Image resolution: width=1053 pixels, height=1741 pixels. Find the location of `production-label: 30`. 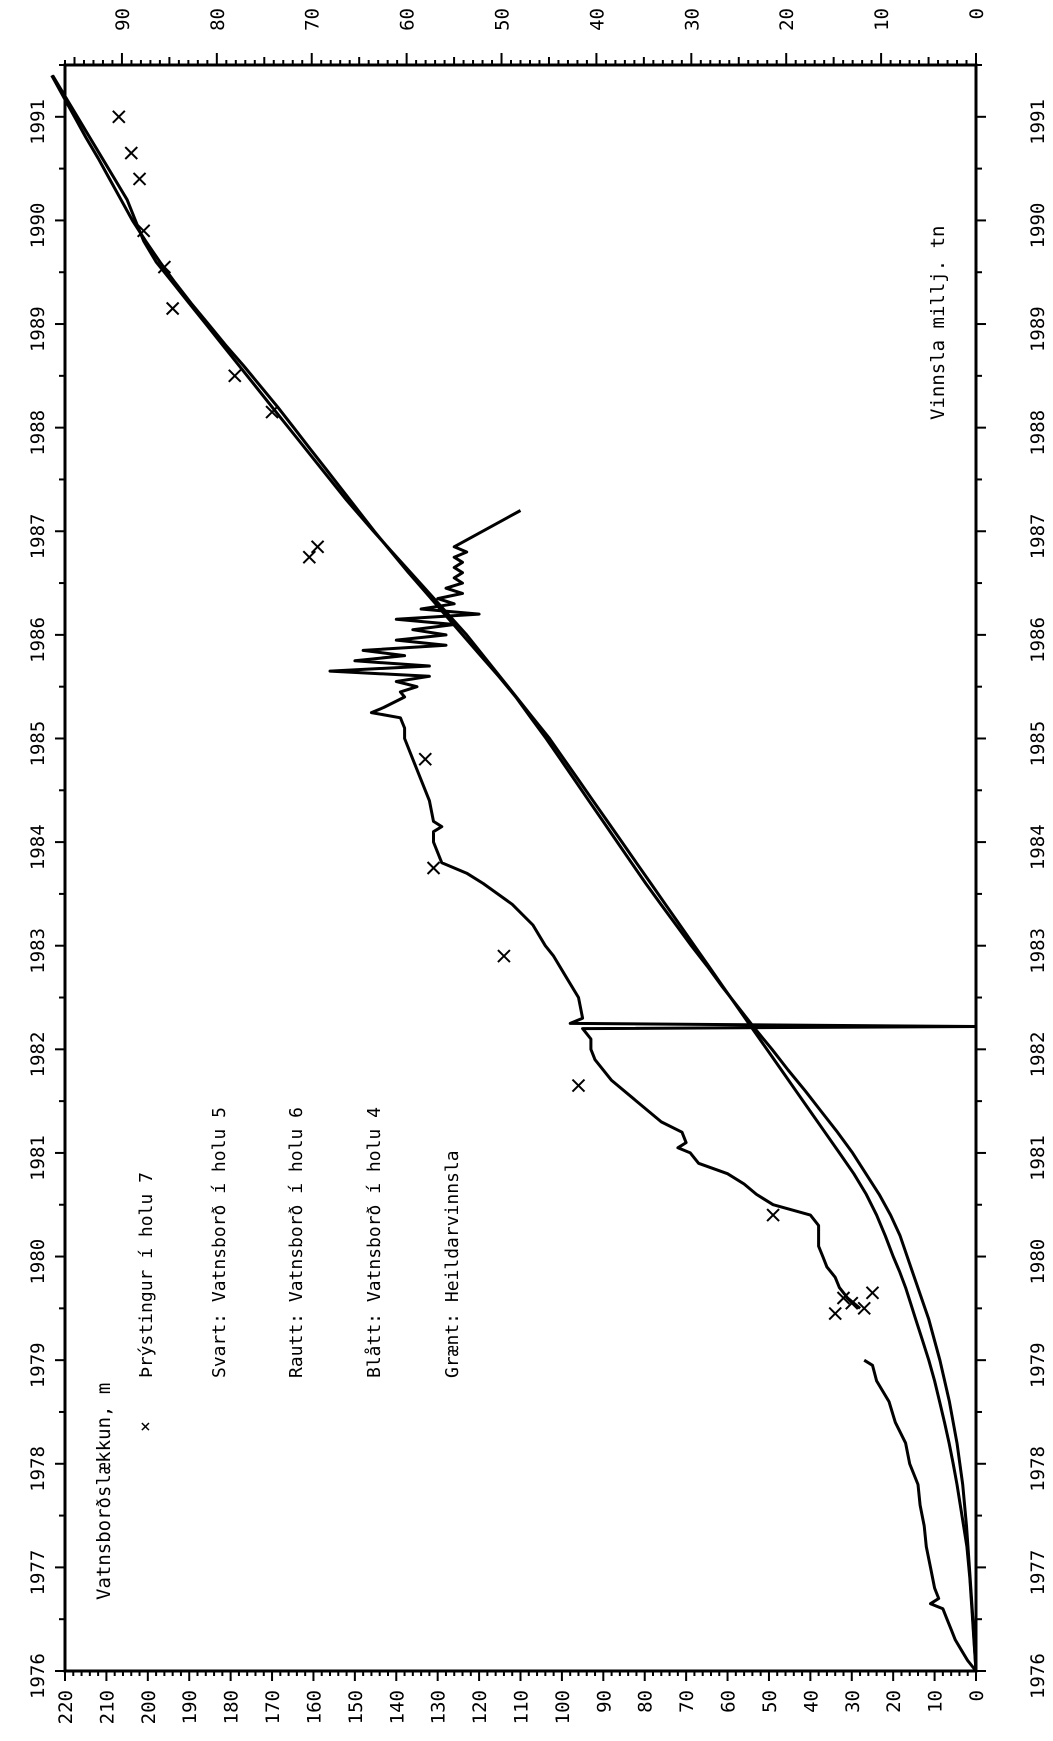

production-label: 30 is located at coordinates (692, 19).